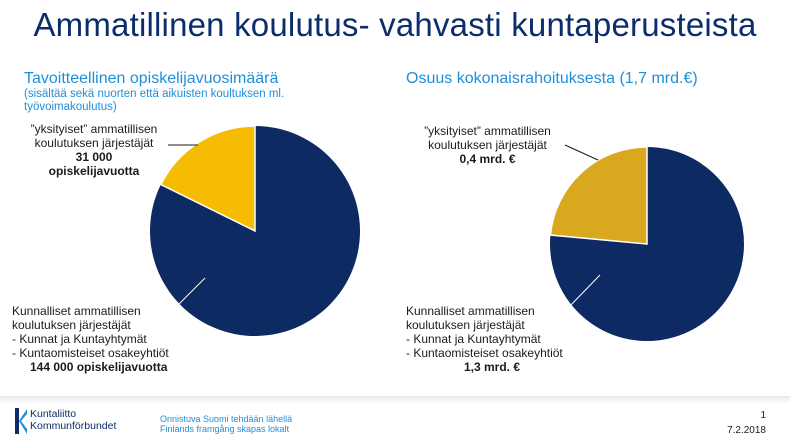  I want to click on right-pie-chart, so click(646, 243).